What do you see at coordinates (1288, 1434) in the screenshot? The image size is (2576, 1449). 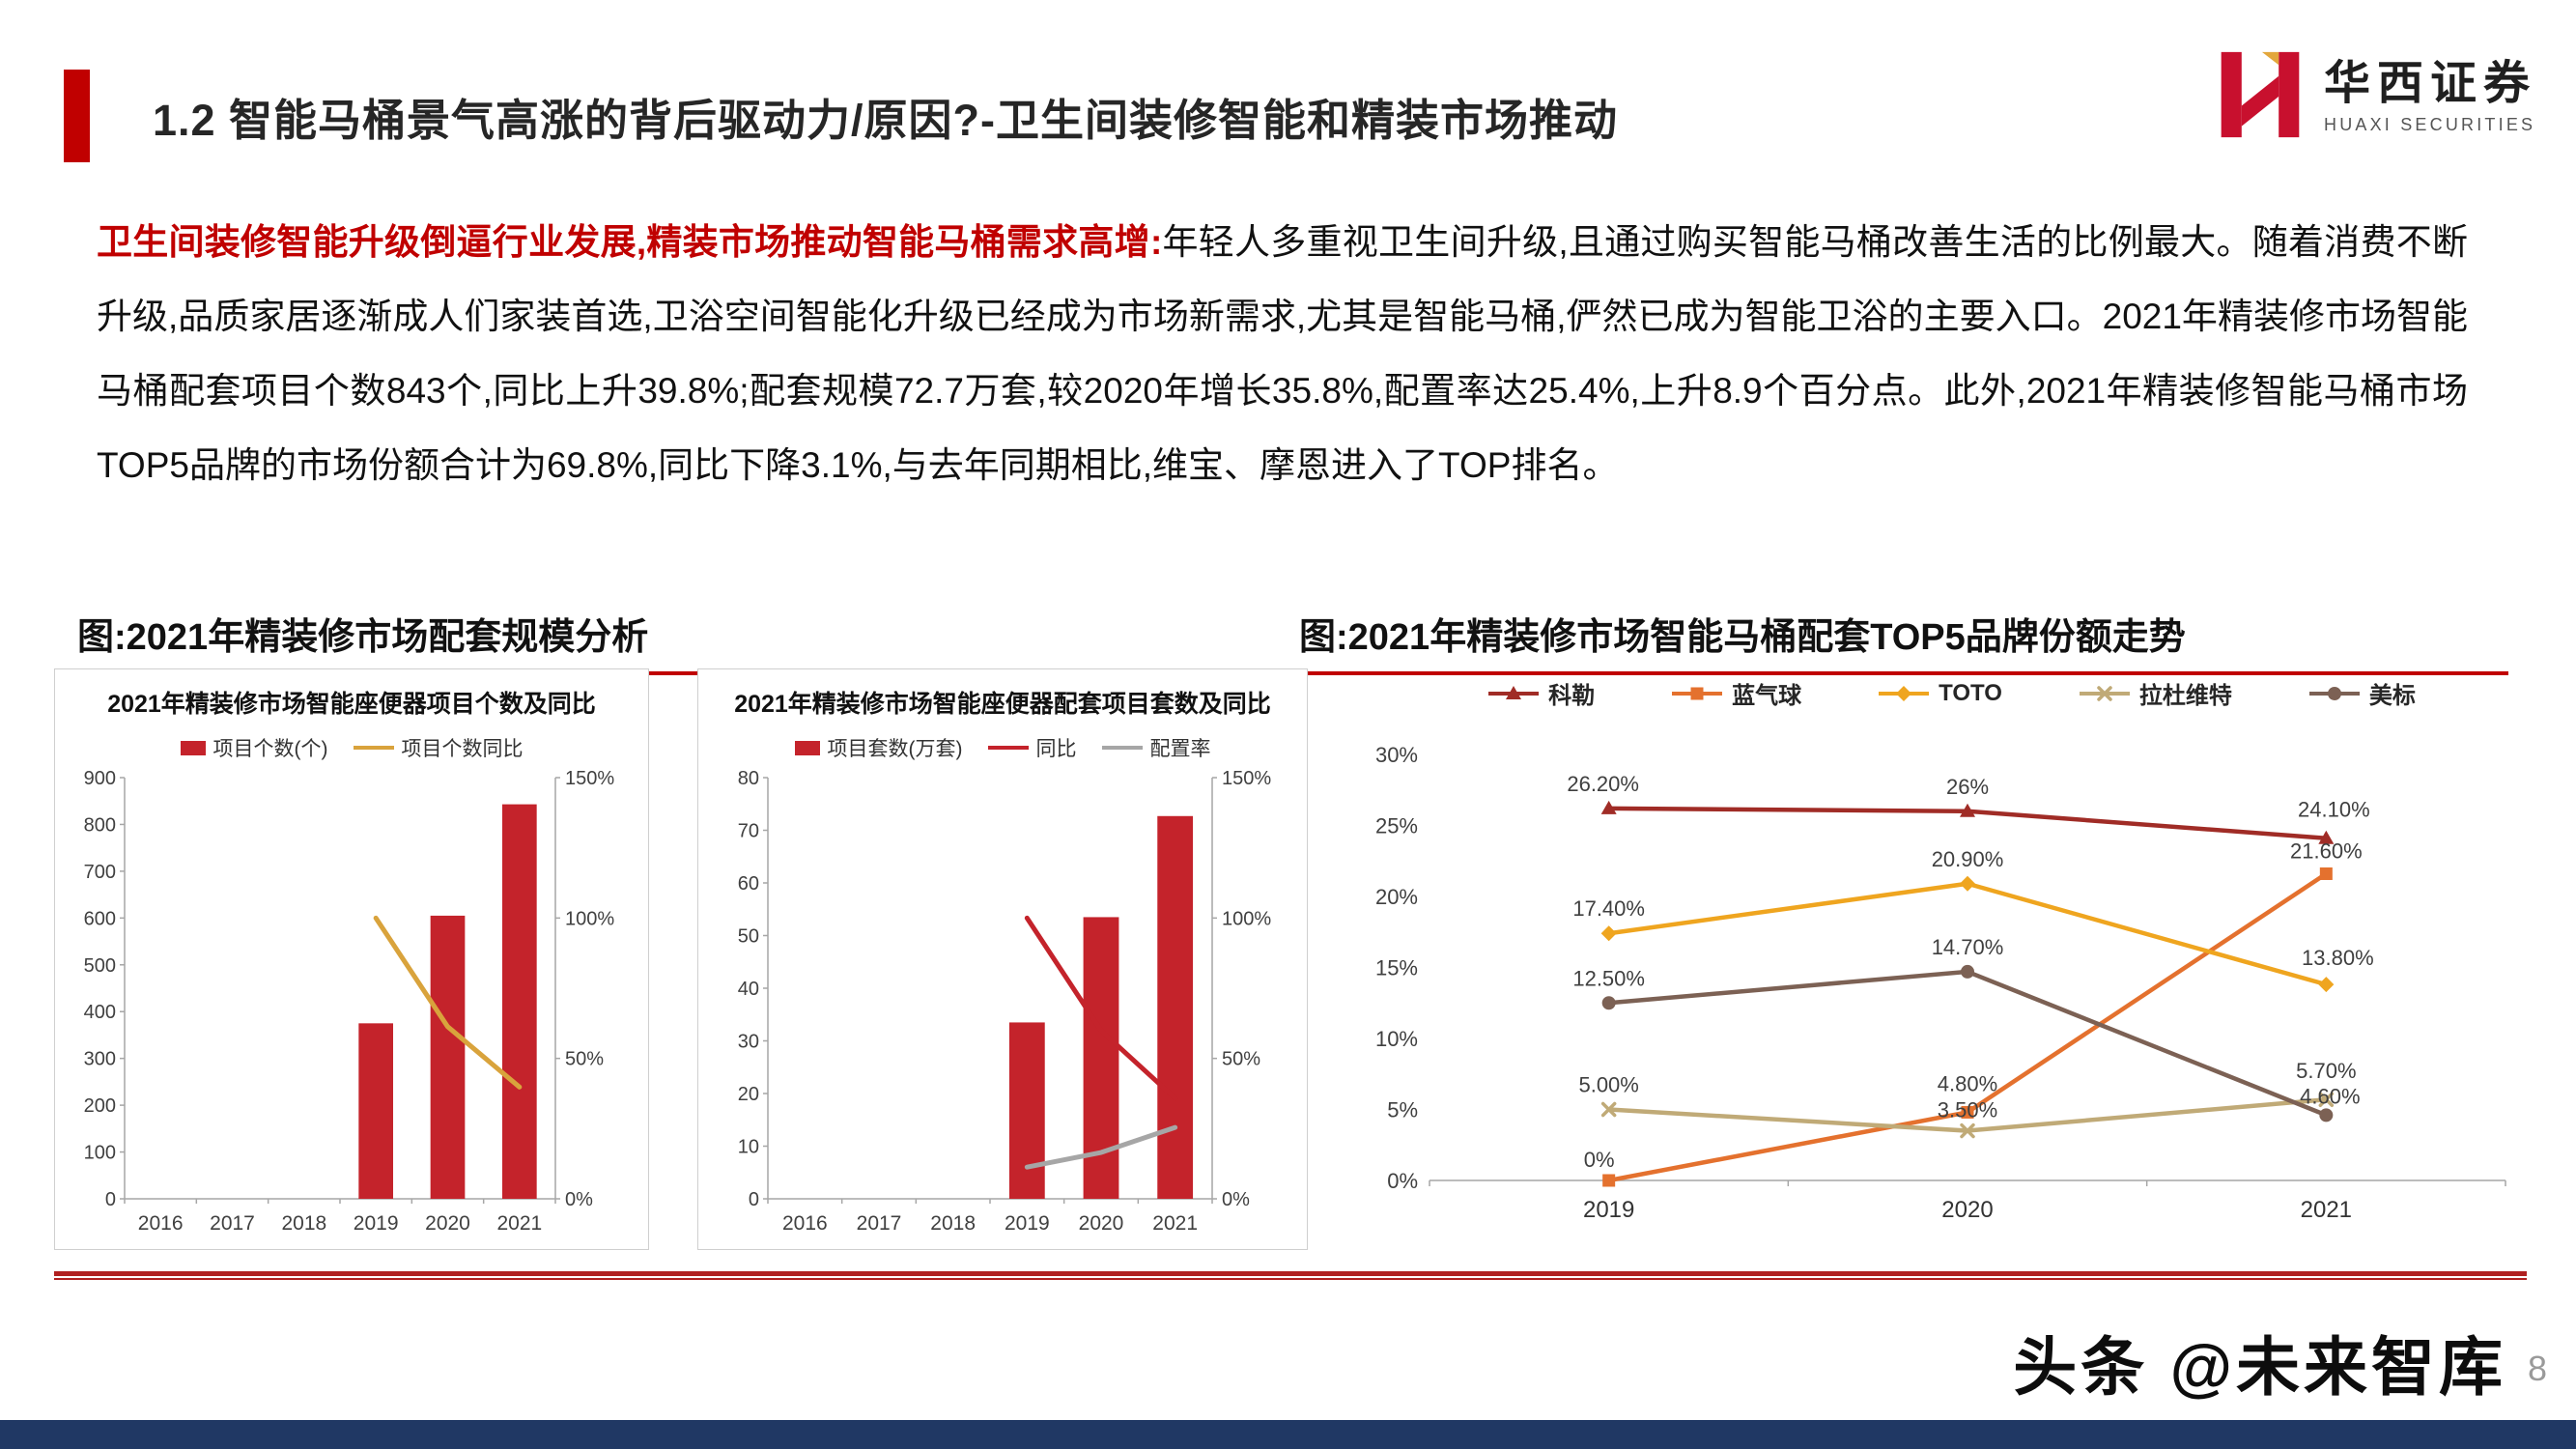 I see `footer-bar` at bounding box center [1288, 1434].